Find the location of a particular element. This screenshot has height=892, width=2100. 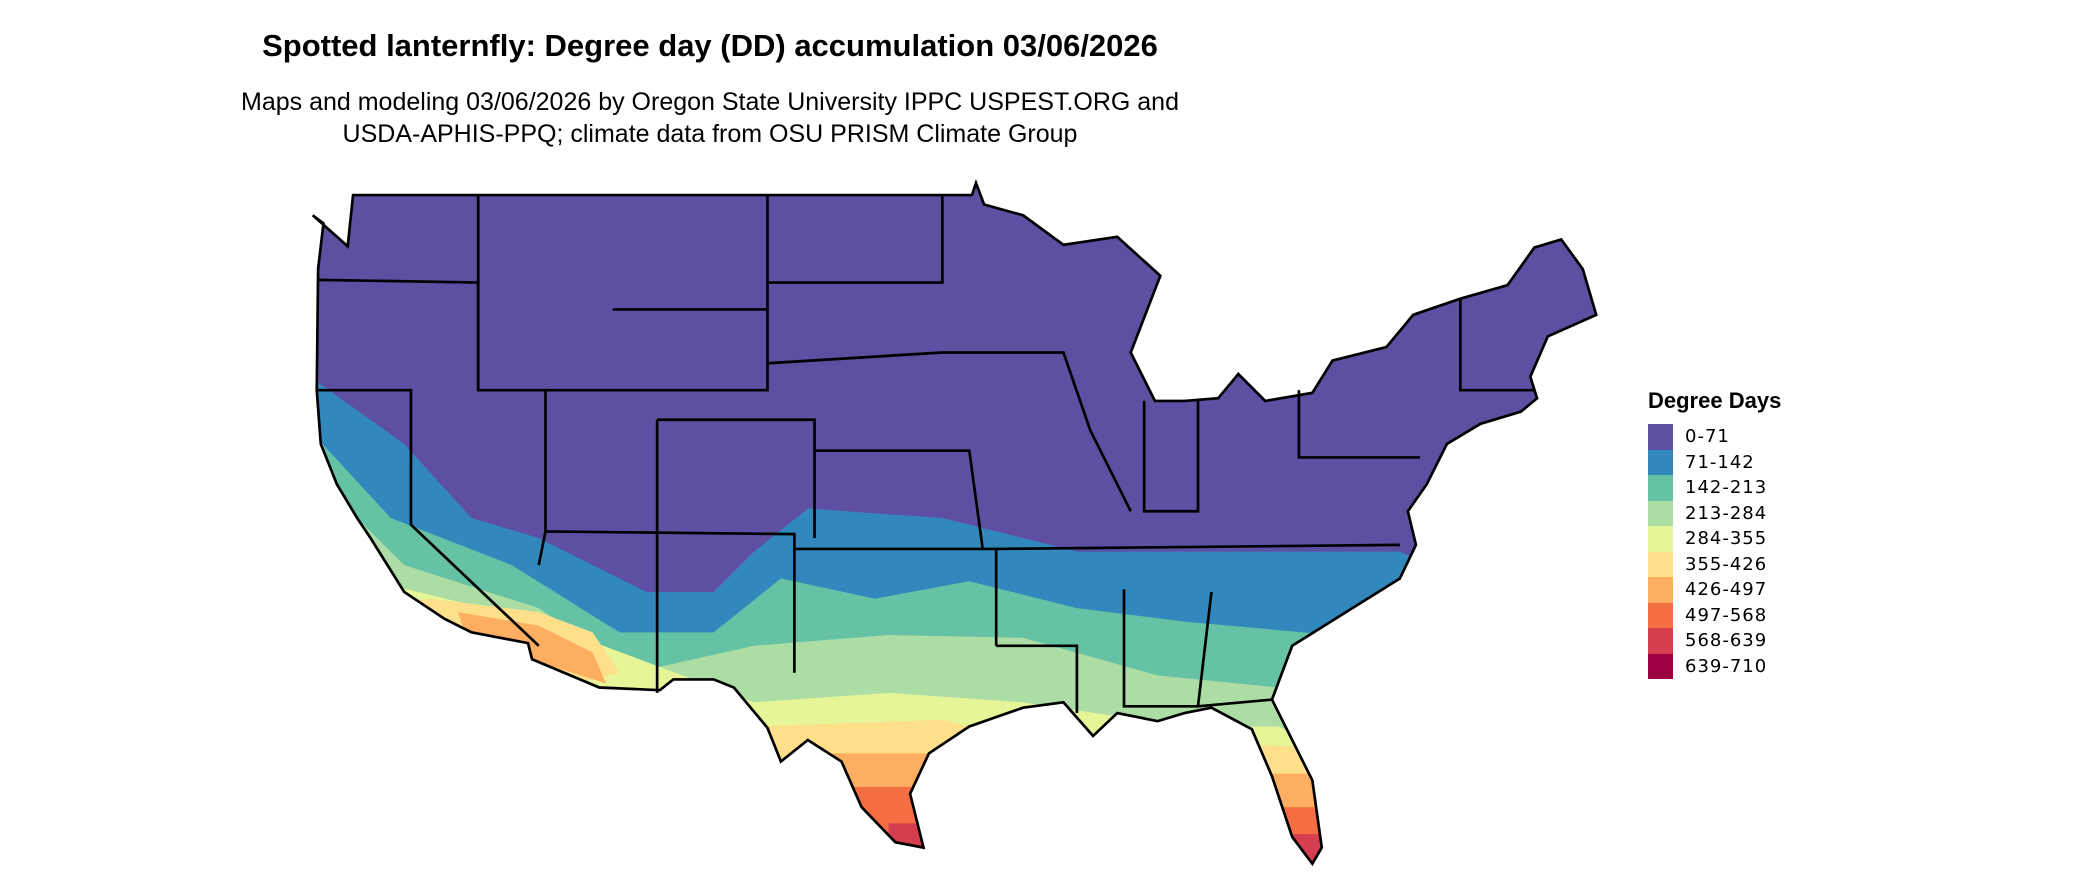

legend-item: 284-355 is located at coordinates (1714, 539).